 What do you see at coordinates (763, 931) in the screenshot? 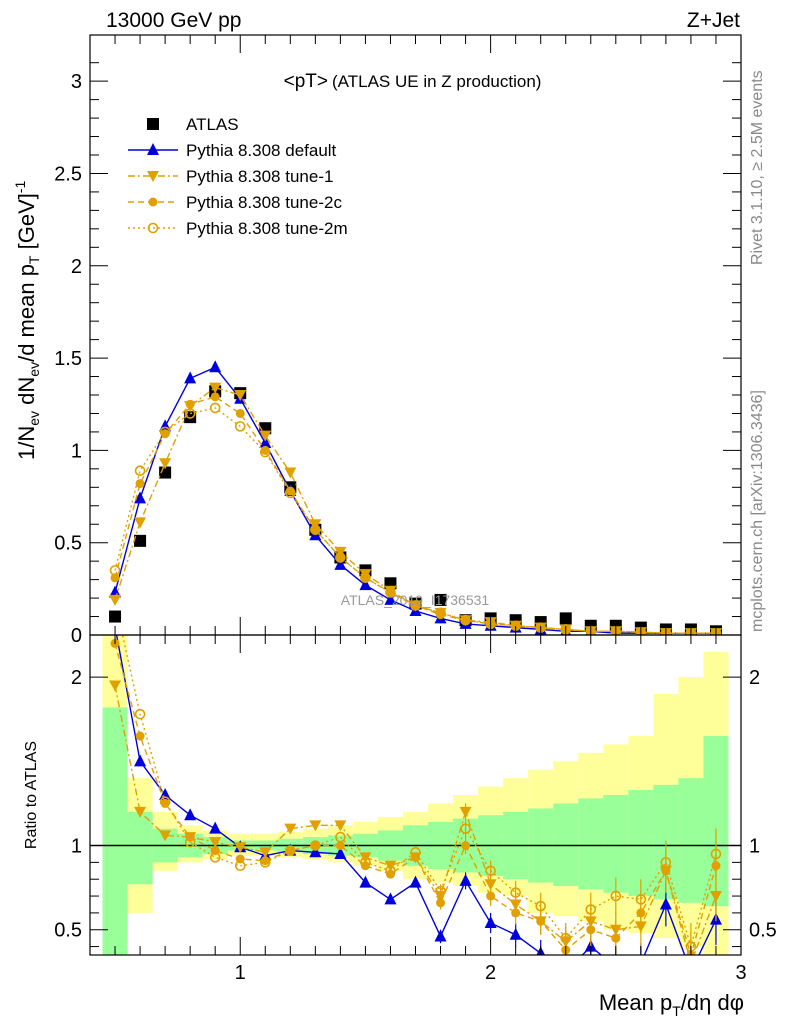
I see `ratio-y-tick-label-right: 0.5` at bounding box center [763, 931].